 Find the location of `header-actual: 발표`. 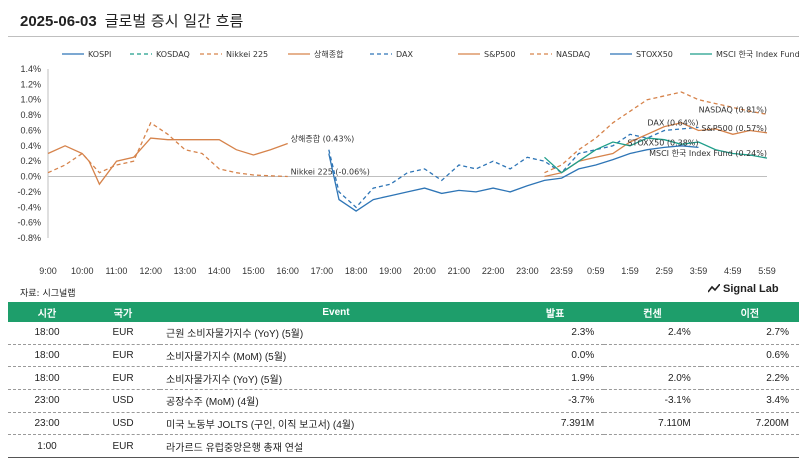

header-actual: 발표 is located at coordinates (555, 312).